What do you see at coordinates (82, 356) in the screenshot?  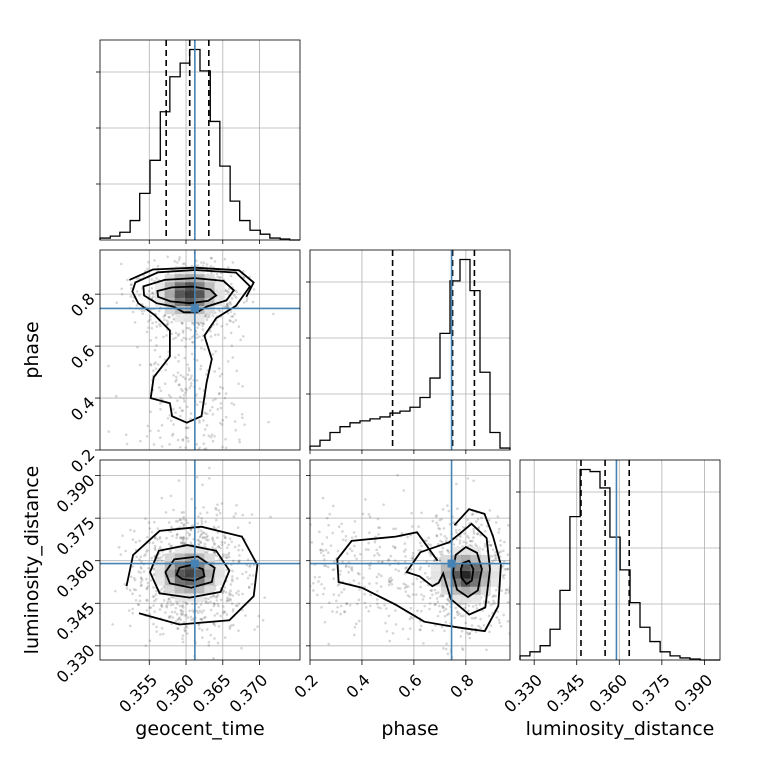 I see `y-tick-label: 0.6` at bounding box center [82, 356].